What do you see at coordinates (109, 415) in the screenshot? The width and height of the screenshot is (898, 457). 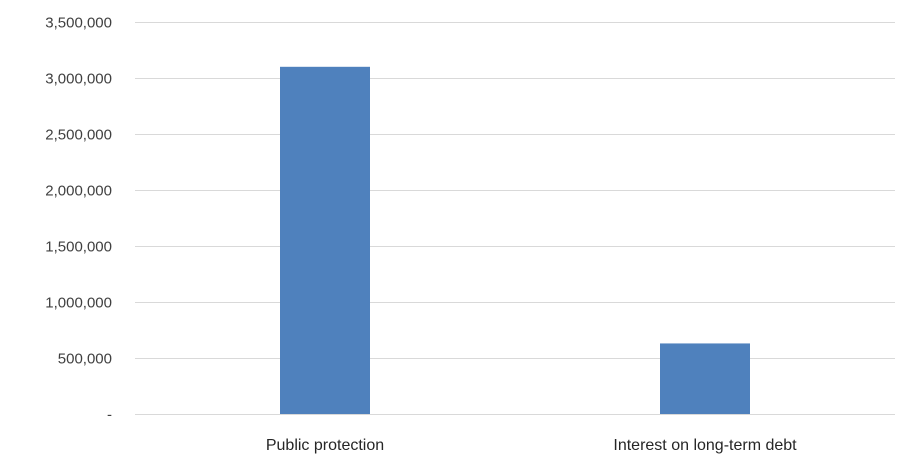 I see `y-tick-label: -` at bounding box center [109, 415].